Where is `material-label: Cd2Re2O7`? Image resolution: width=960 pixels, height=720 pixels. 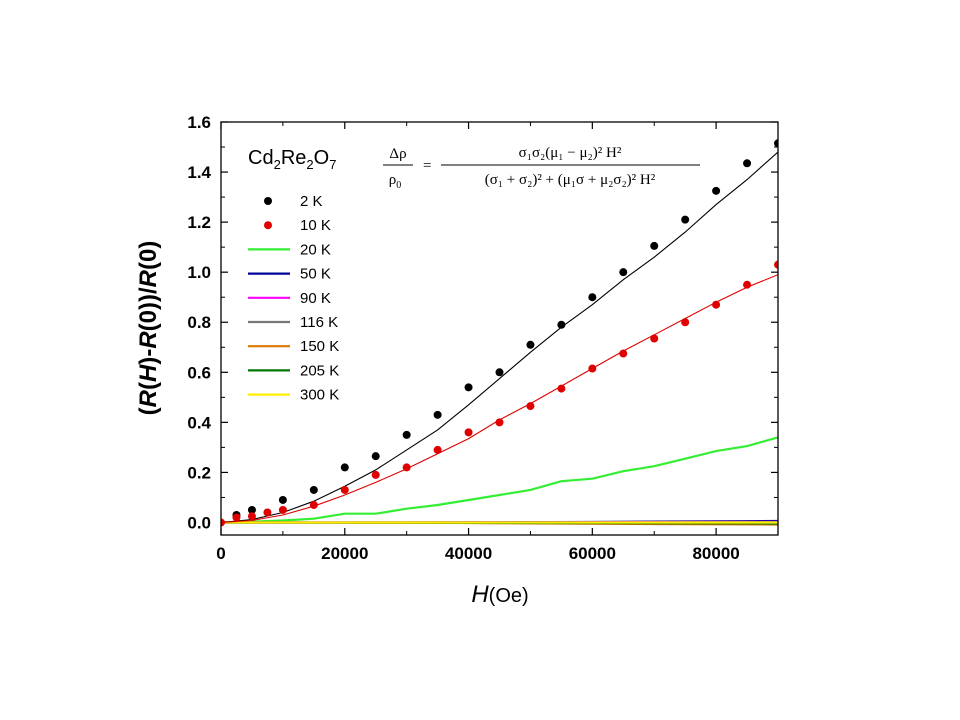
material-label: Cd2Re2O7 is located at coordinates (292, 159).